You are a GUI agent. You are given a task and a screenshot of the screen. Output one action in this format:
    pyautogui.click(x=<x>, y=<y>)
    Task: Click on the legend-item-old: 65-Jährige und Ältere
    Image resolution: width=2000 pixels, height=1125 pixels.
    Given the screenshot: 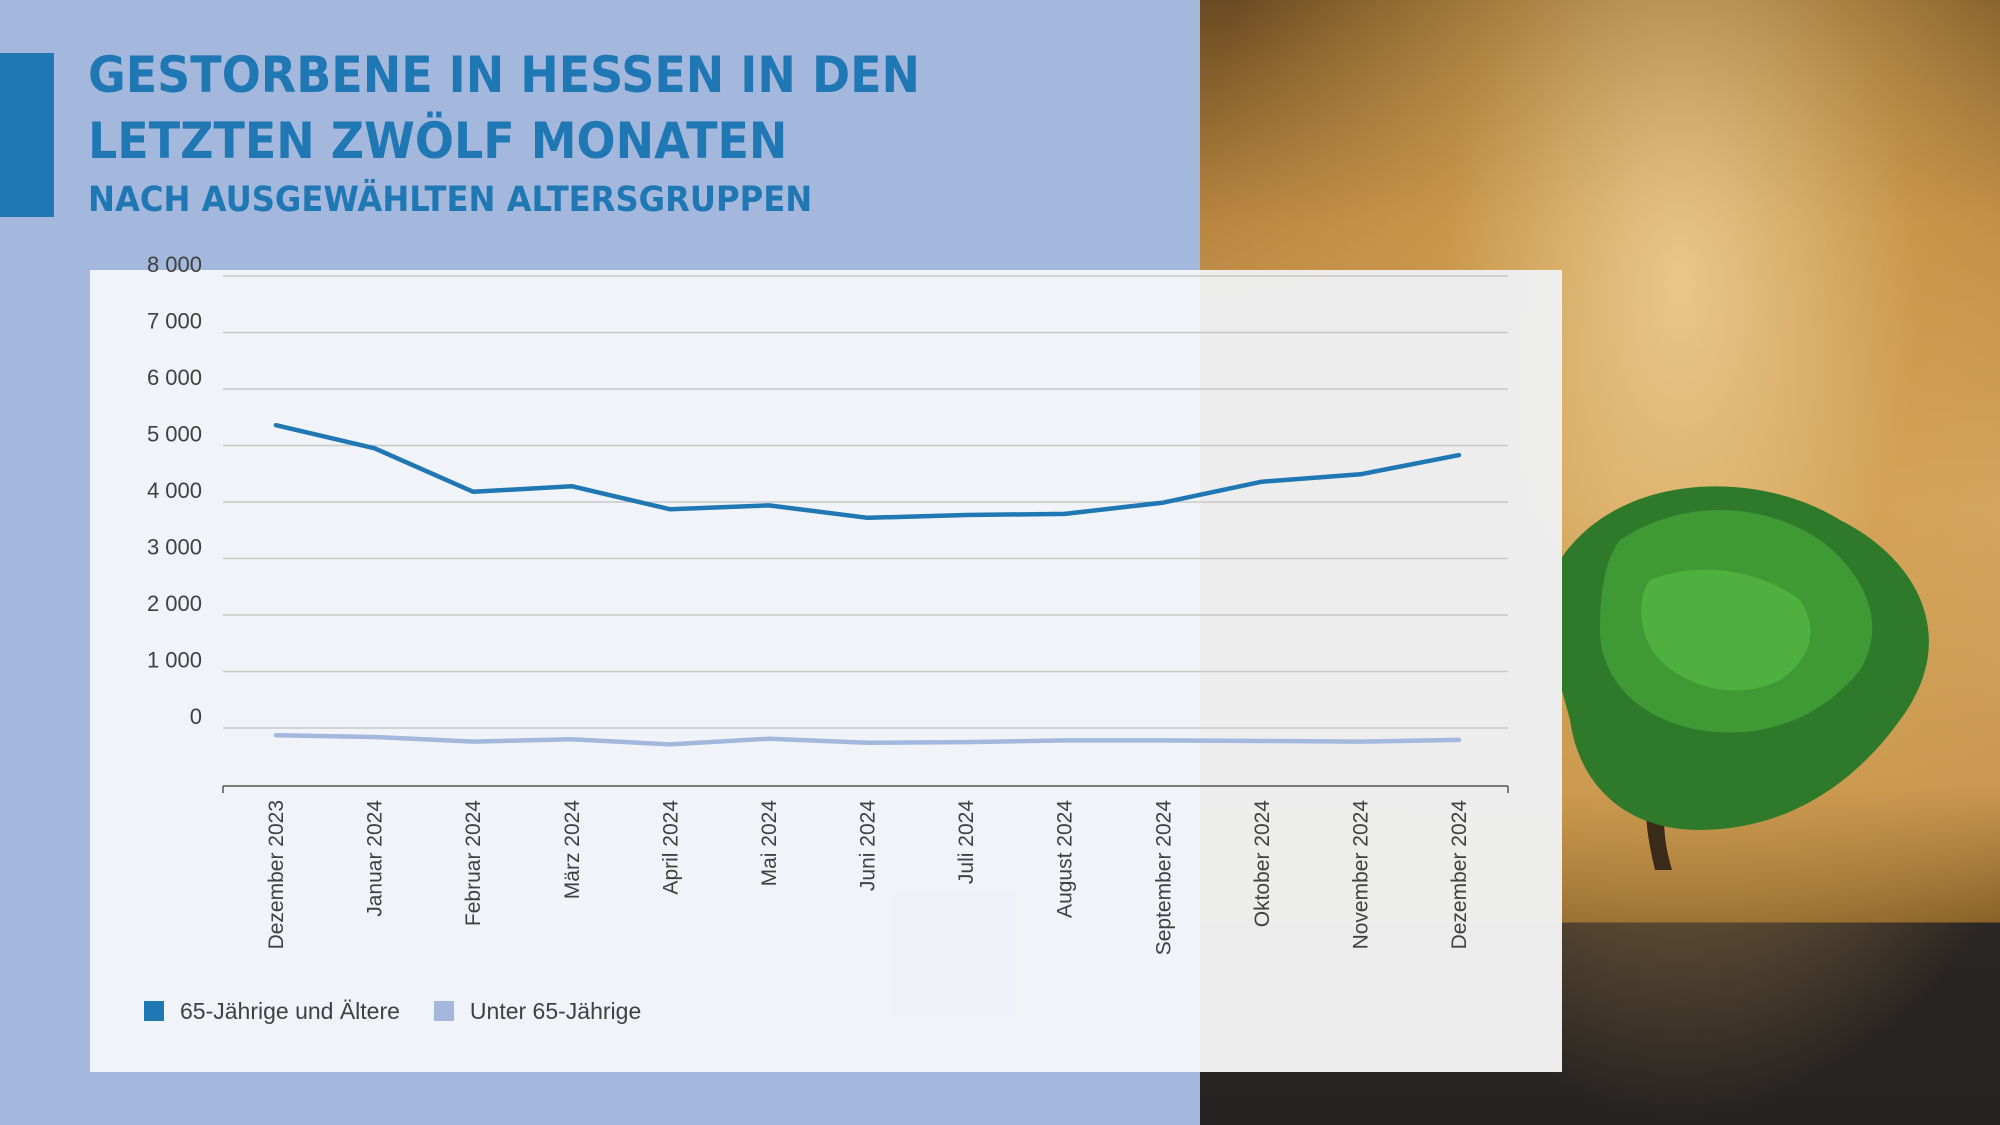 What is the action you would take?
    pyautogui.click(x=272, y=1011)
    